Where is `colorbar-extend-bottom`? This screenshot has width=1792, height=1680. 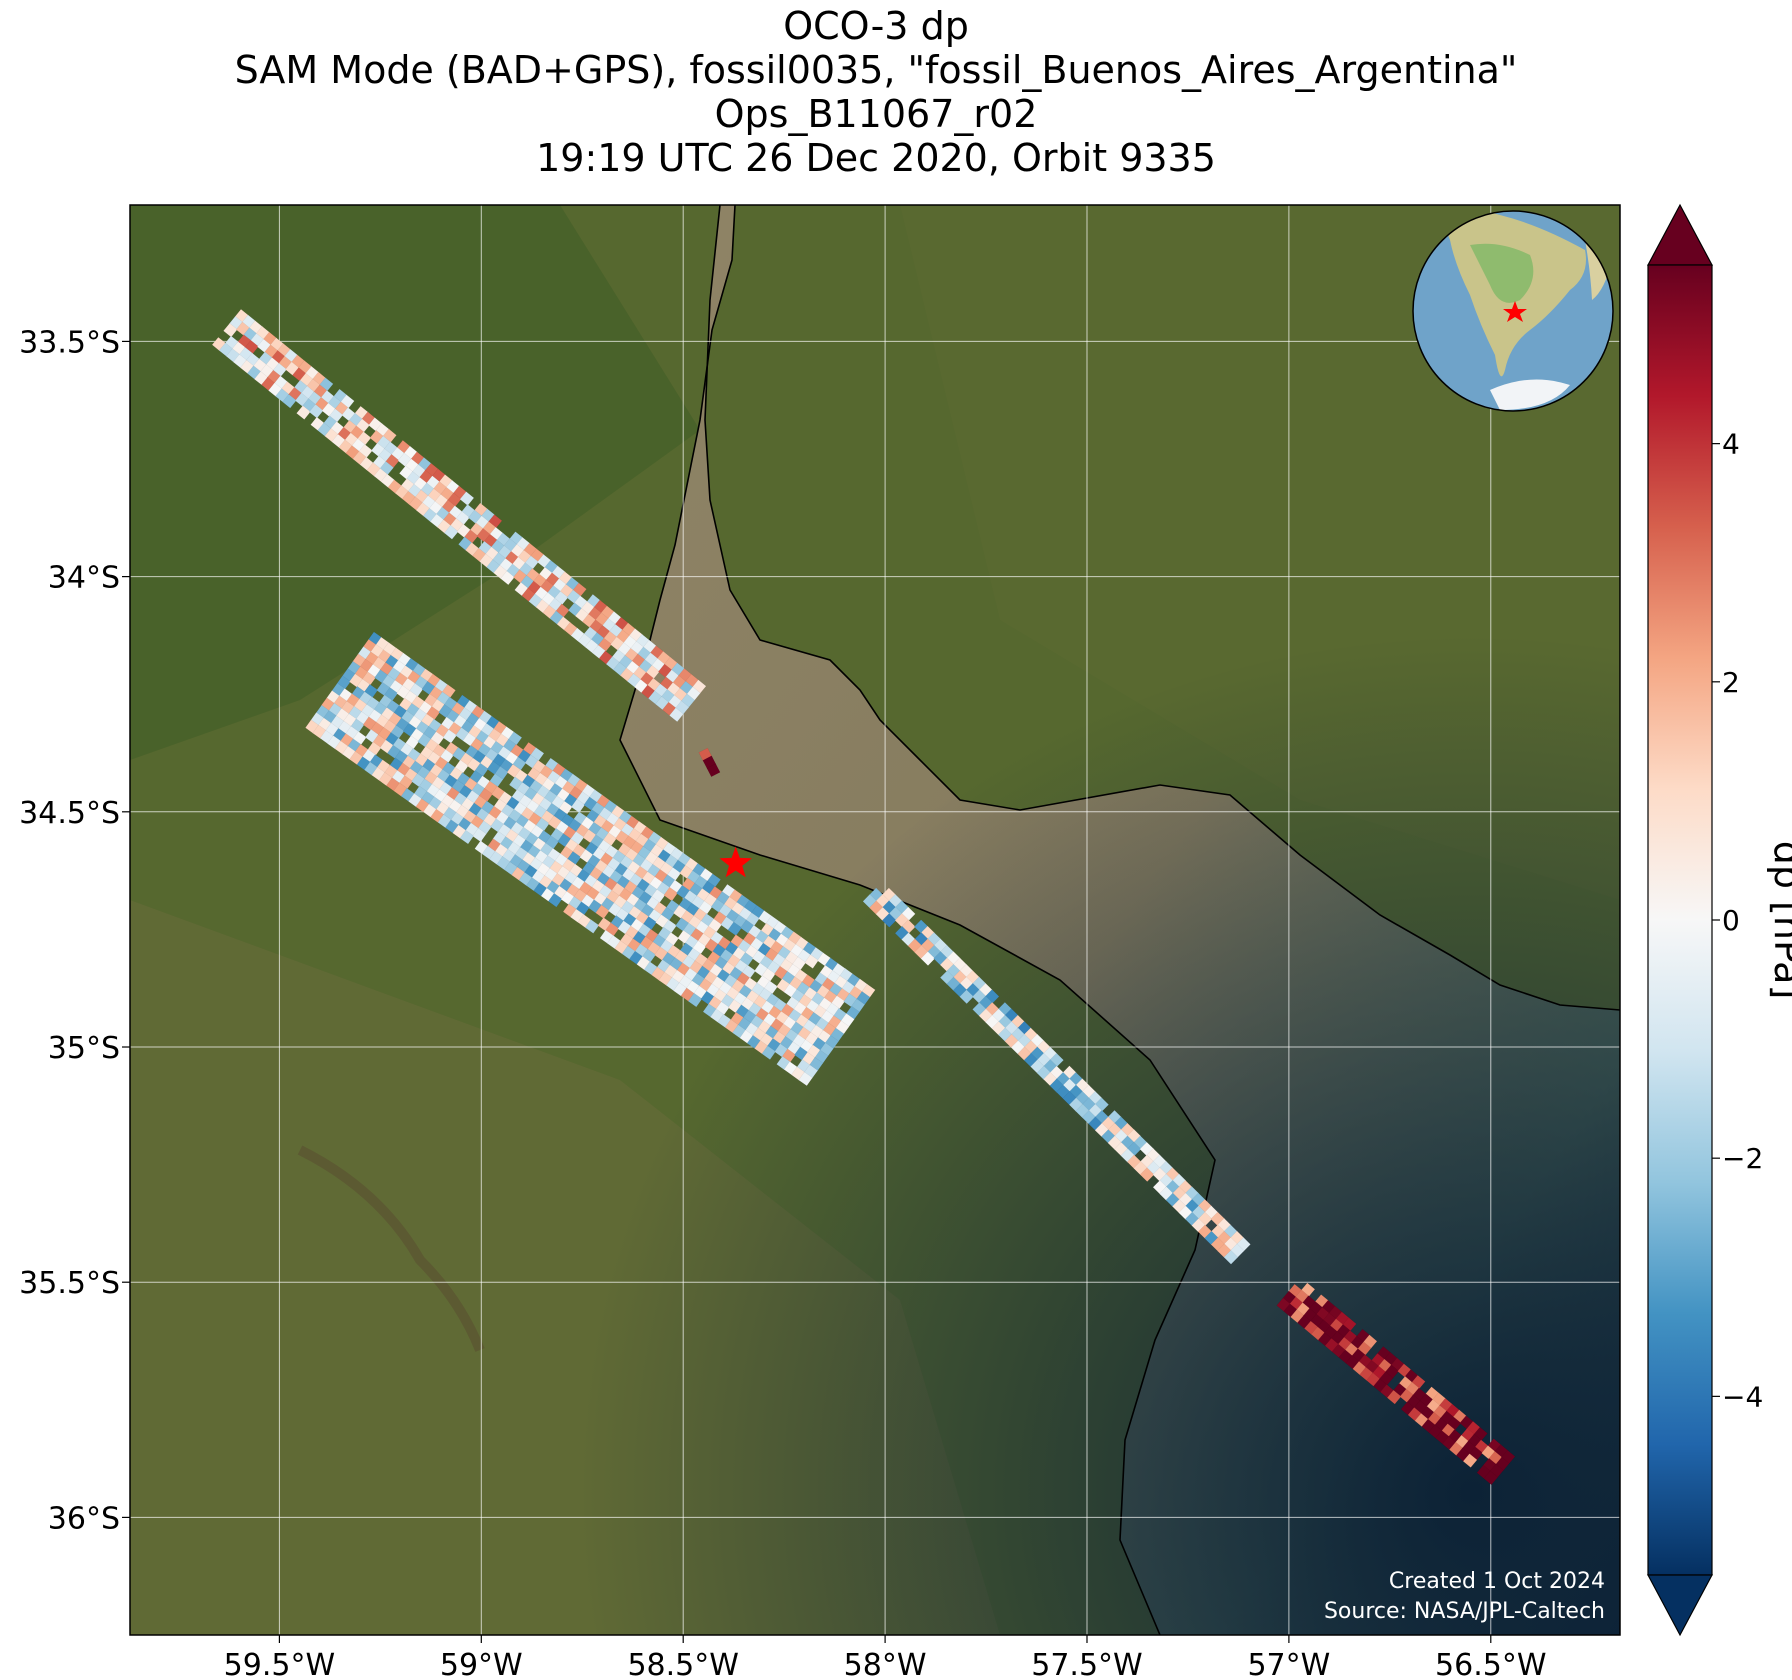
colorbar-extend-bottom is located at coordinates (1680, 1605).